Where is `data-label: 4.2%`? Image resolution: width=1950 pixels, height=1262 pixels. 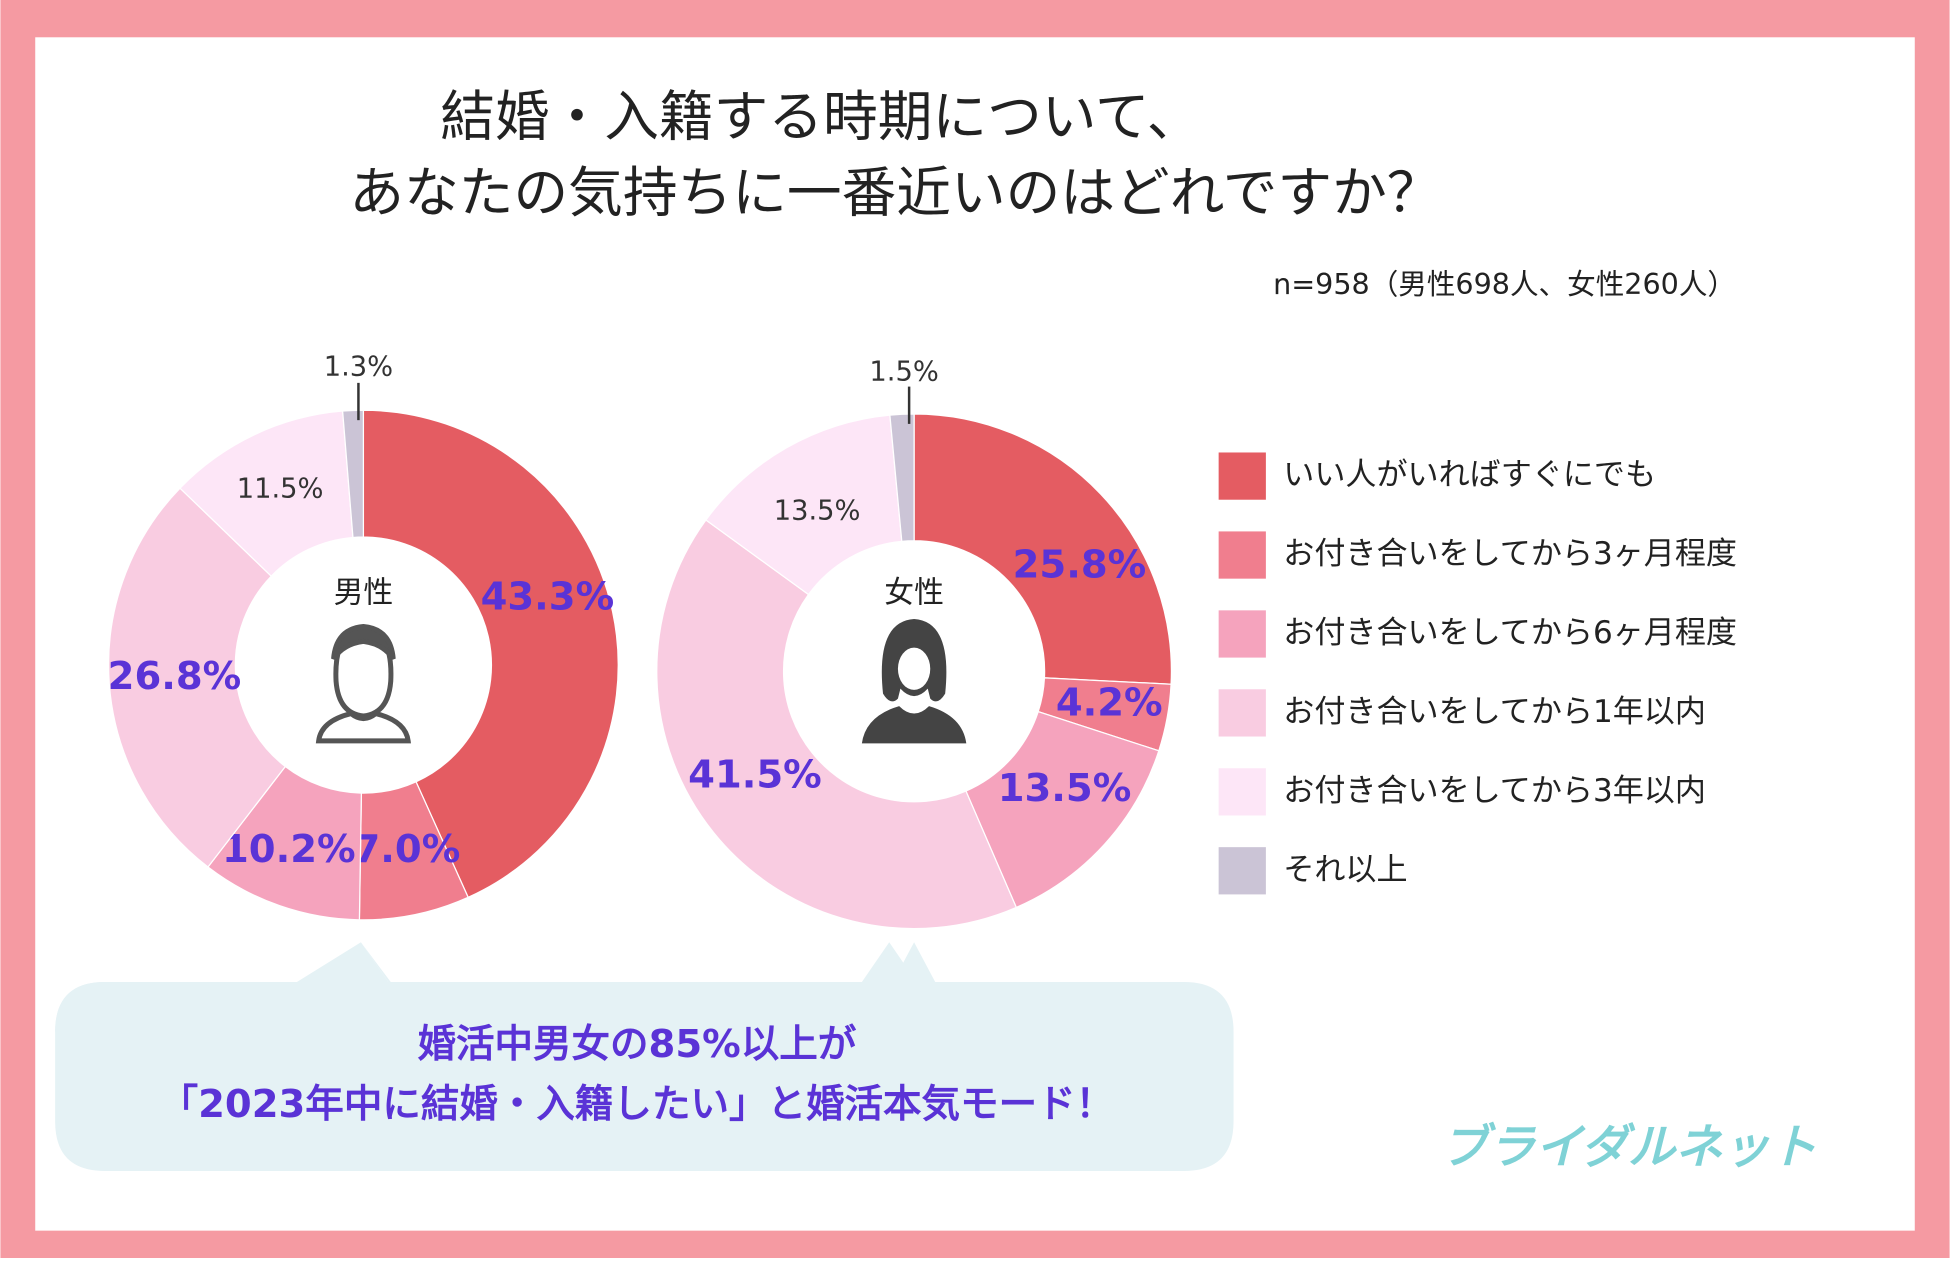 data-label: 4.2% is located at coordinates (1109, 702).